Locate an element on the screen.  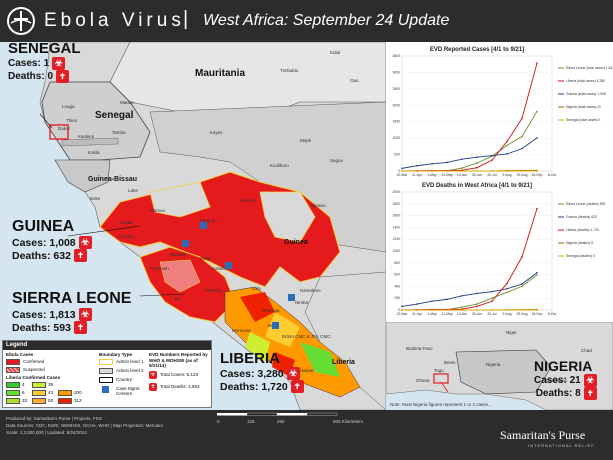
callout-guinea: GUINEA Cases: 1,008 ☣ Deaths: 632 ✝ is located at coordinates (52, 240).